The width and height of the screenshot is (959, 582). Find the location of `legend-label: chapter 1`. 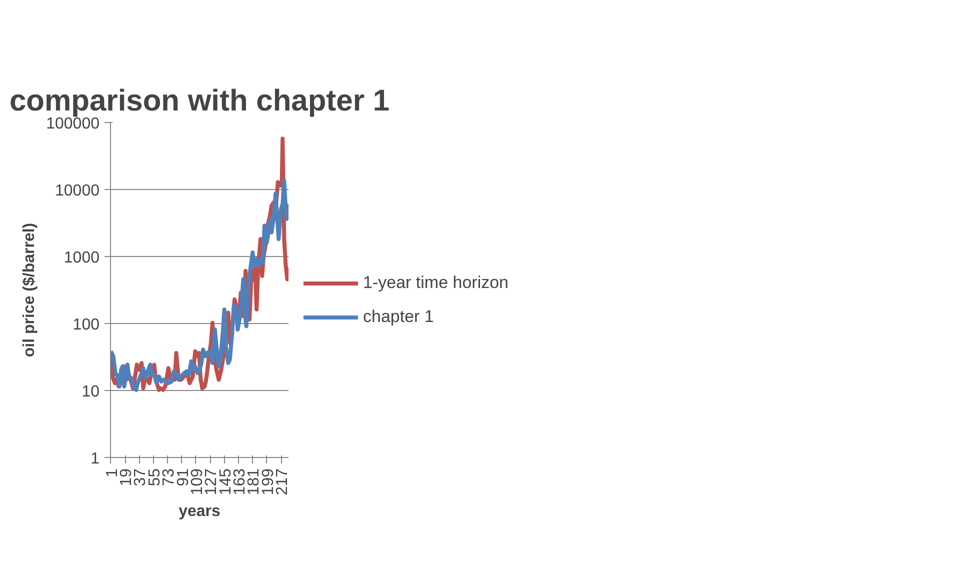

legend-label: chapter 1 is located at coordinates (398, 317).